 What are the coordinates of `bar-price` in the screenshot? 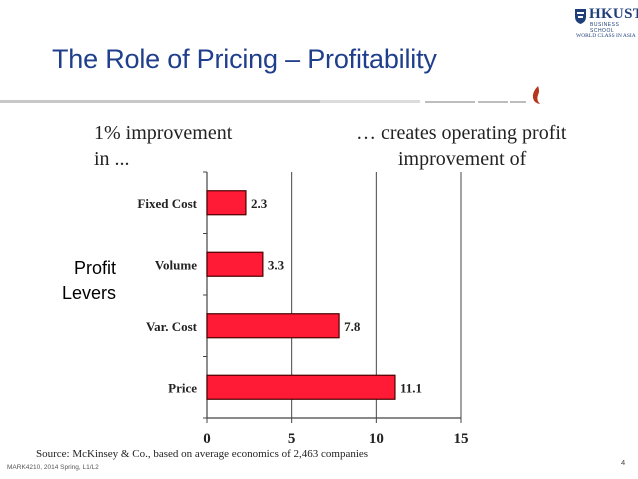 It's located at (301, 387).